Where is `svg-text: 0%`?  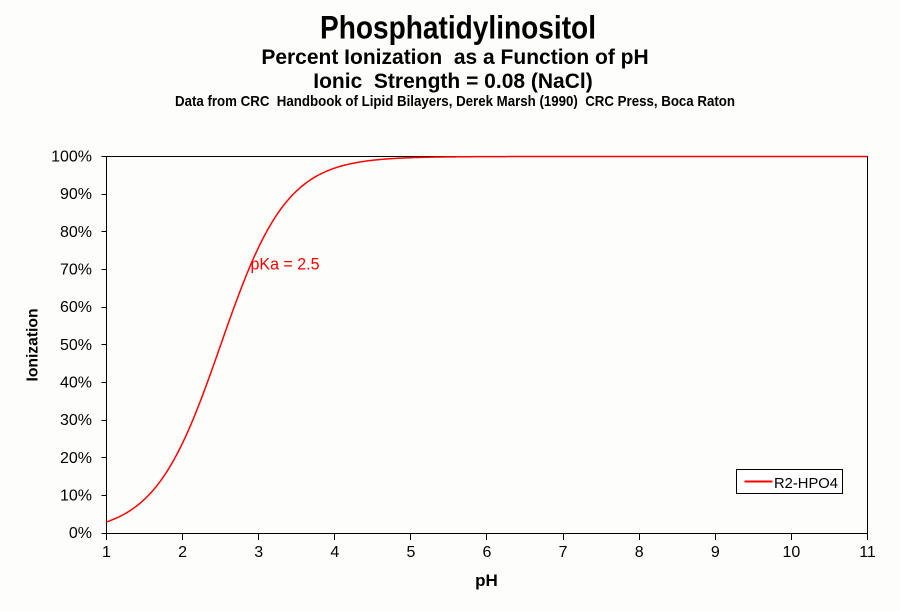
svg-text: 0% is located at coordinates (80, 533).